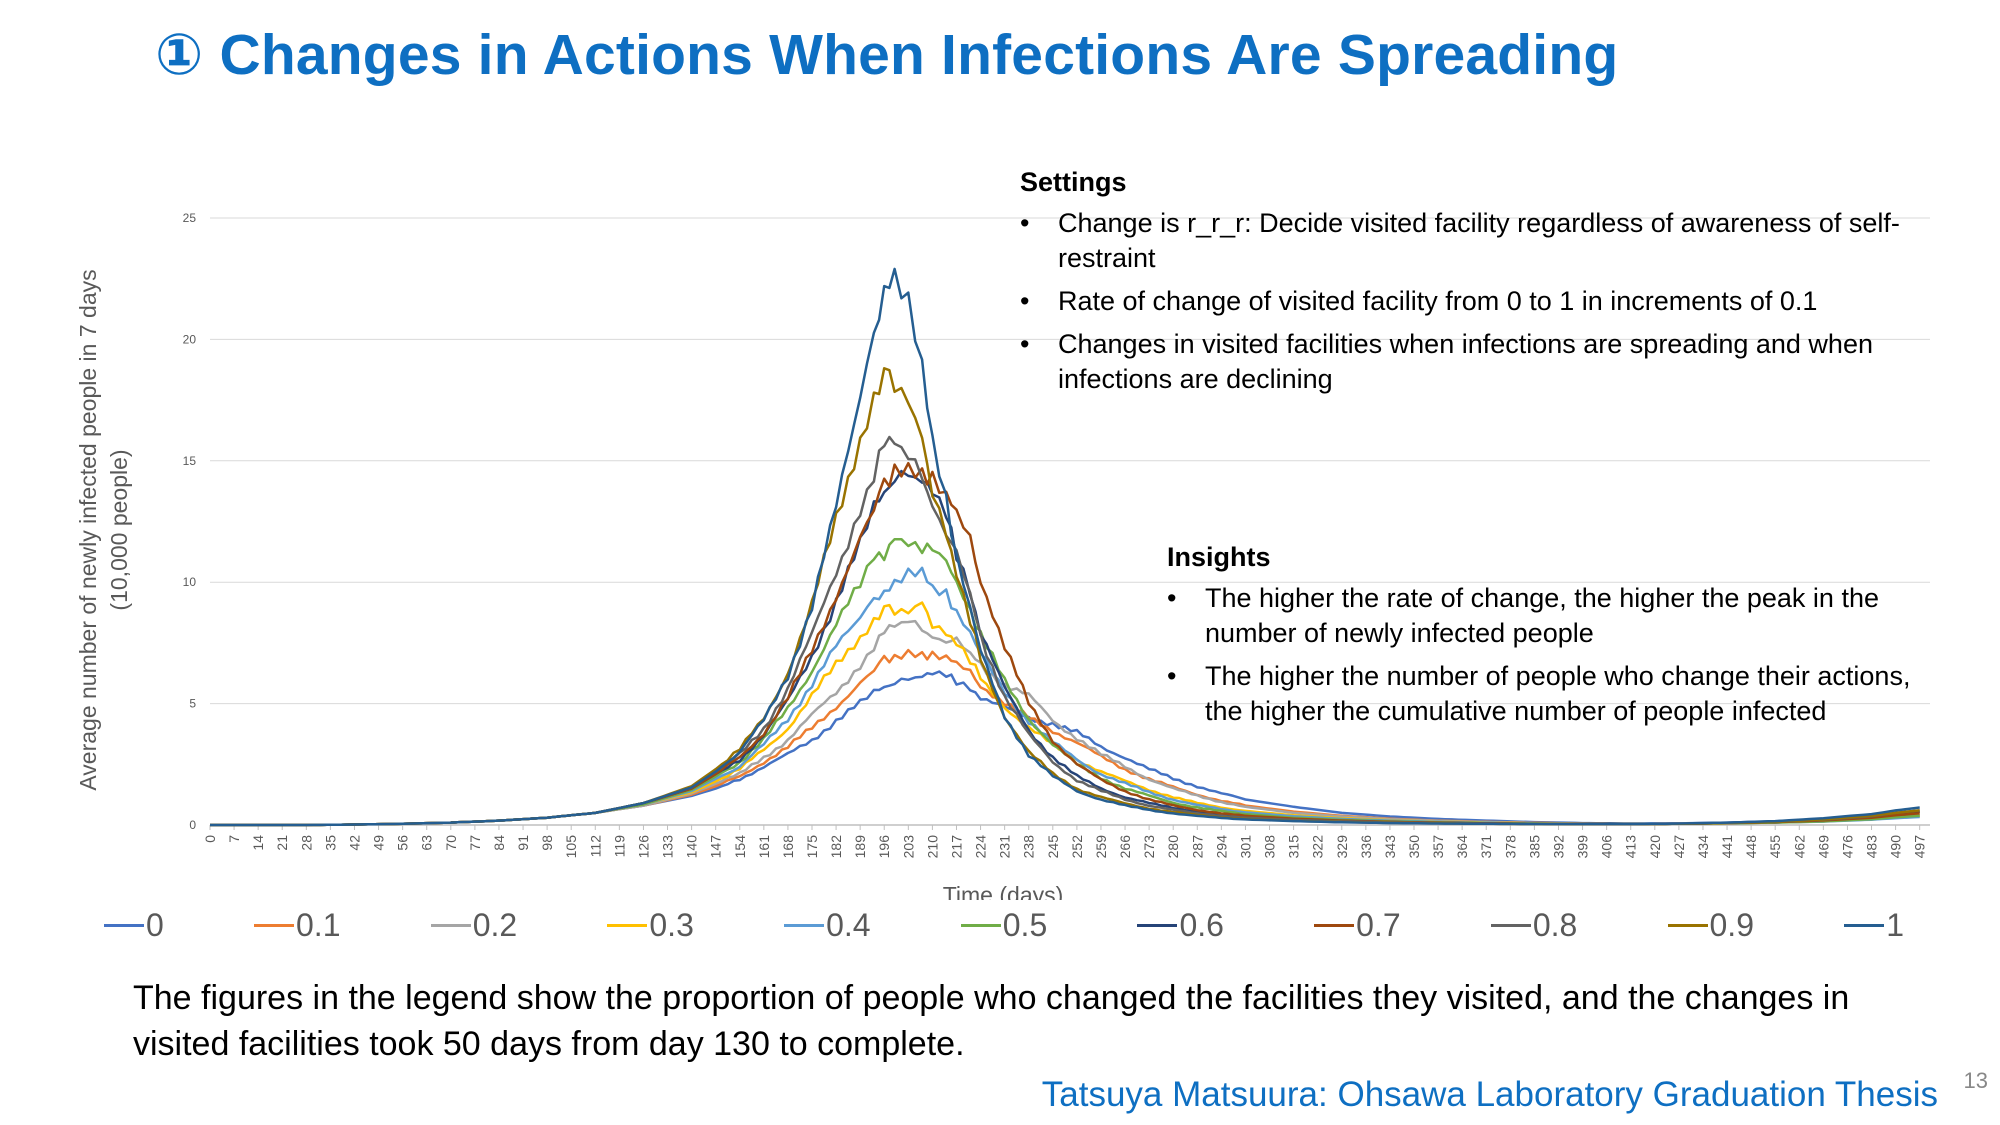 This screenshot has width=2000, height=1125. I want to click on x-tick-label: 7, so click(234, 839).